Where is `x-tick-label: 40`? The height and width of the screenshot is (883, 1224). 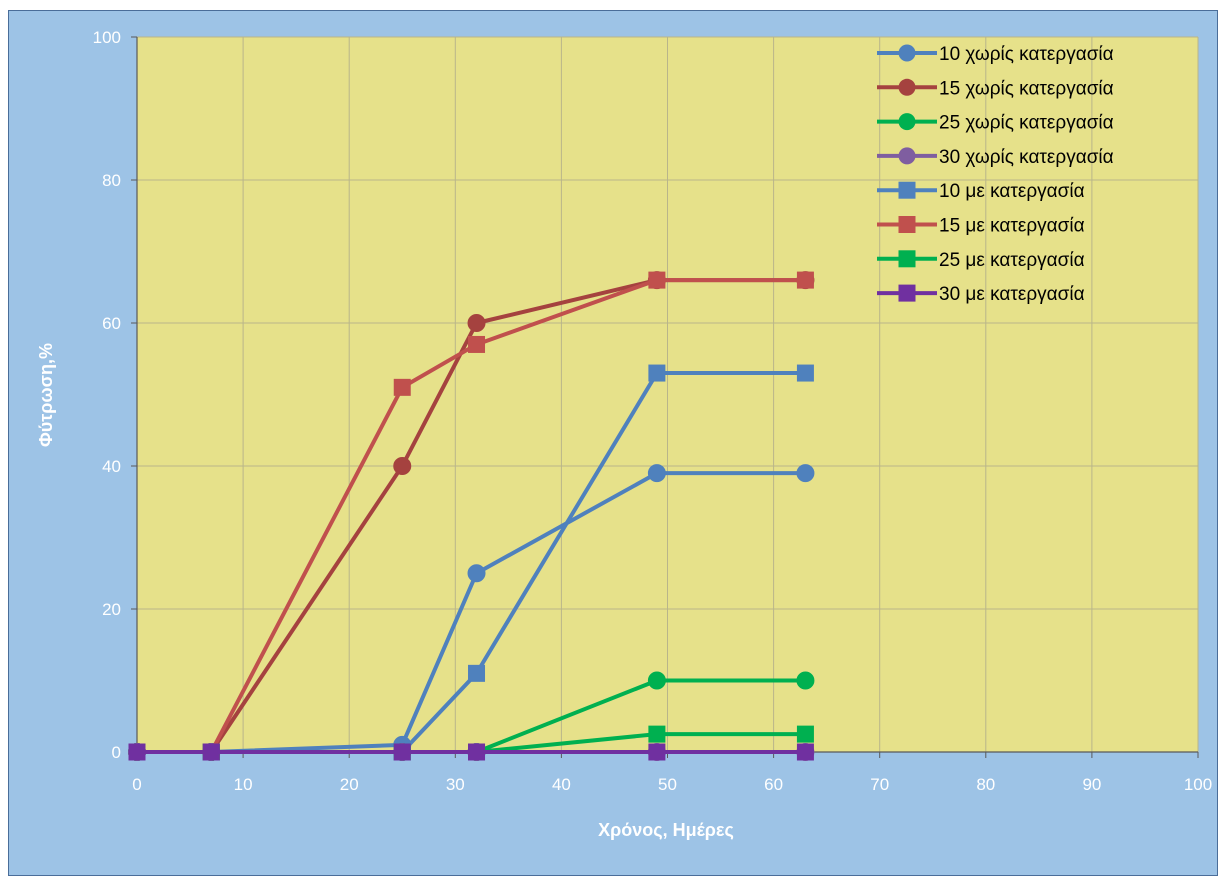
x-tick-label: 40 is located at coordinates (561, 784).